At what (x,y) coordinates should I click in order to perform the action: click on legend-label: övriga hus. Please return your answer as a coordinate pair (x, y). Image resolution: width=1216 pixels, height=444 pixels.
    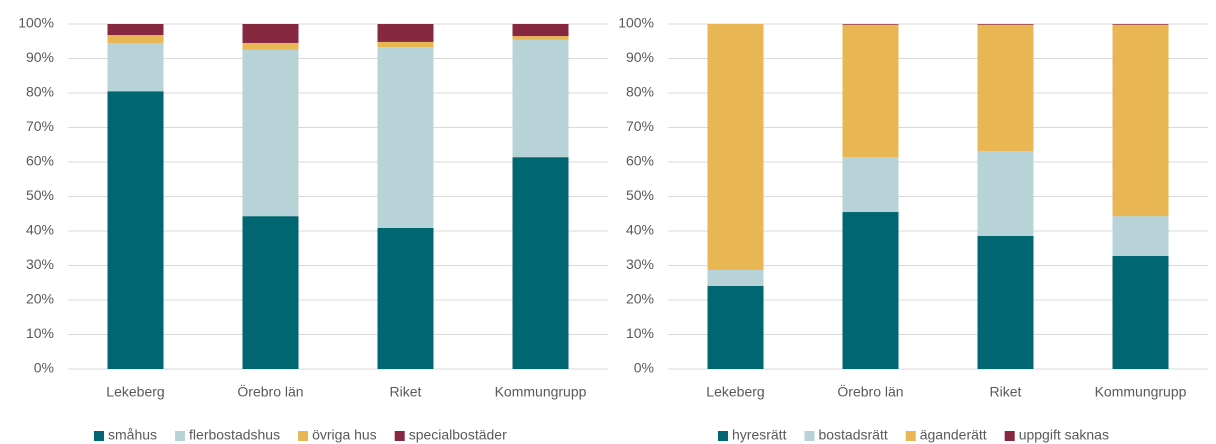
    Looking at the image, I should click on (344, 435).